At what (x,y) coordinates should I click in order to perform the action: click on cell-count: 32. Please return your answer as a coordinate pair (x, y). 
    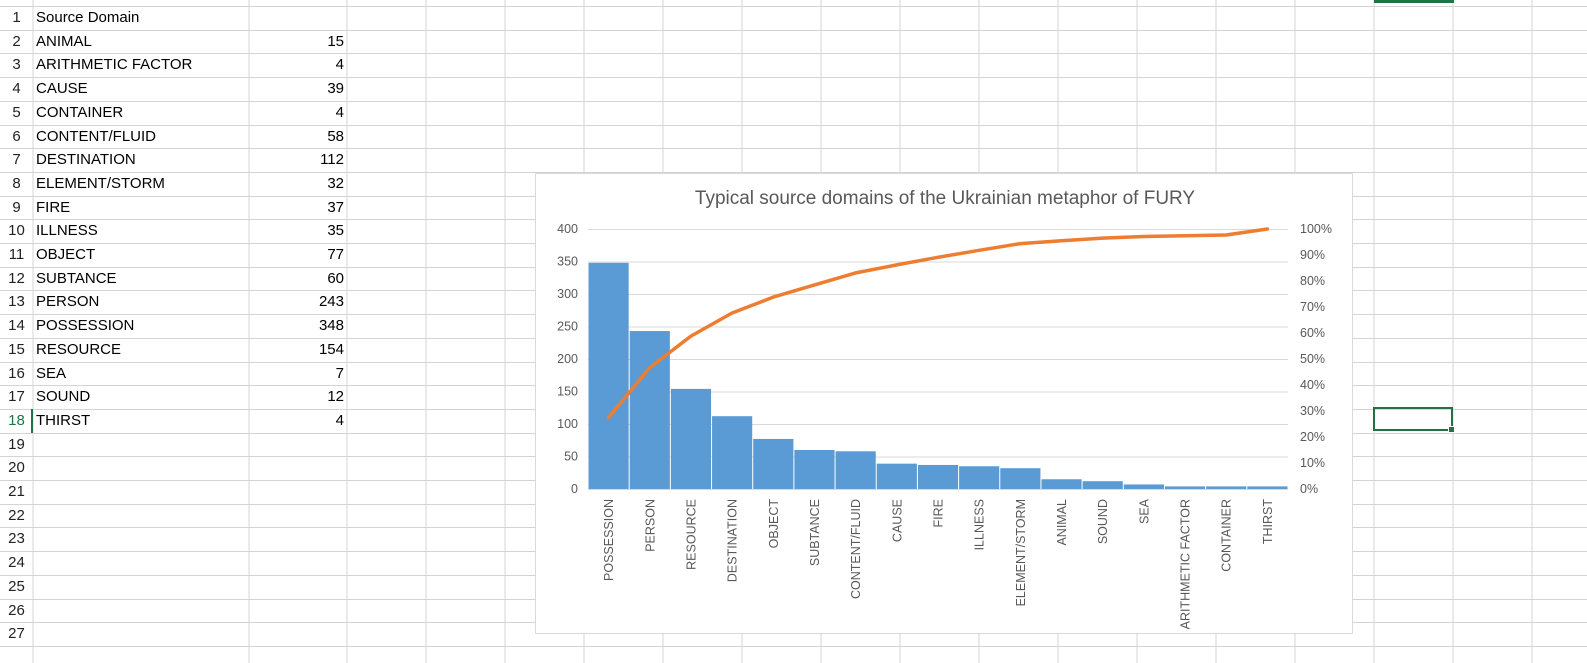
    Looking at the image, I should click on (335, 183).